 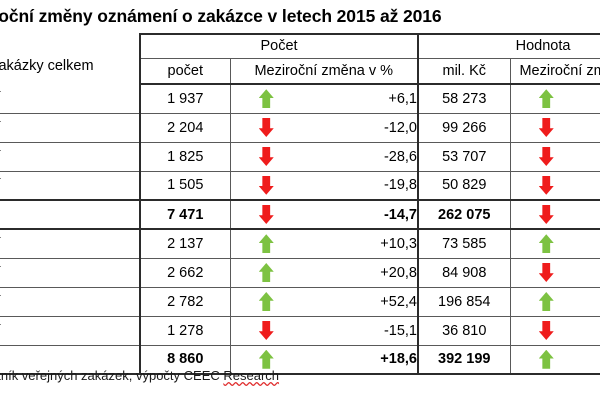 What do you see at coordinates (509, 46) in the screenshot?
I see `group-header-hodnota: Hodnota` at bounding box center [509, 46].